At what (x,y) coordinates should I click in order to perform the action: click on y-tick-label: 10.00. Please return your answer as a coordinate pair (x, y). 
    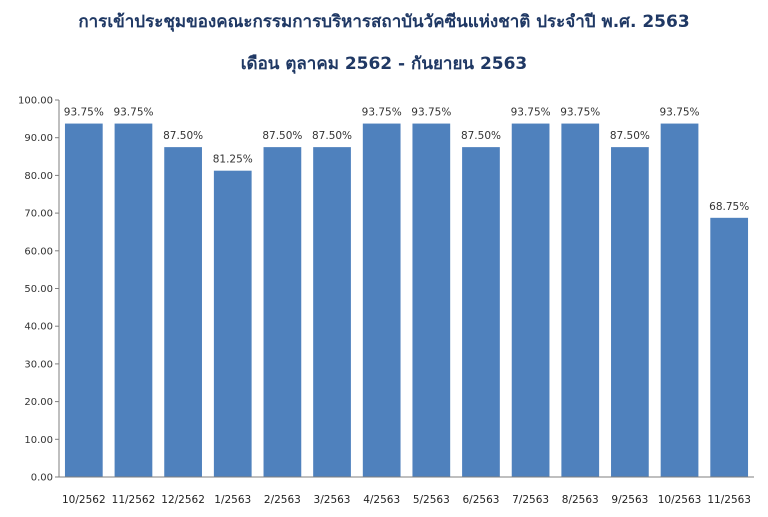
    Looking at the image, I should click on (38, 440).